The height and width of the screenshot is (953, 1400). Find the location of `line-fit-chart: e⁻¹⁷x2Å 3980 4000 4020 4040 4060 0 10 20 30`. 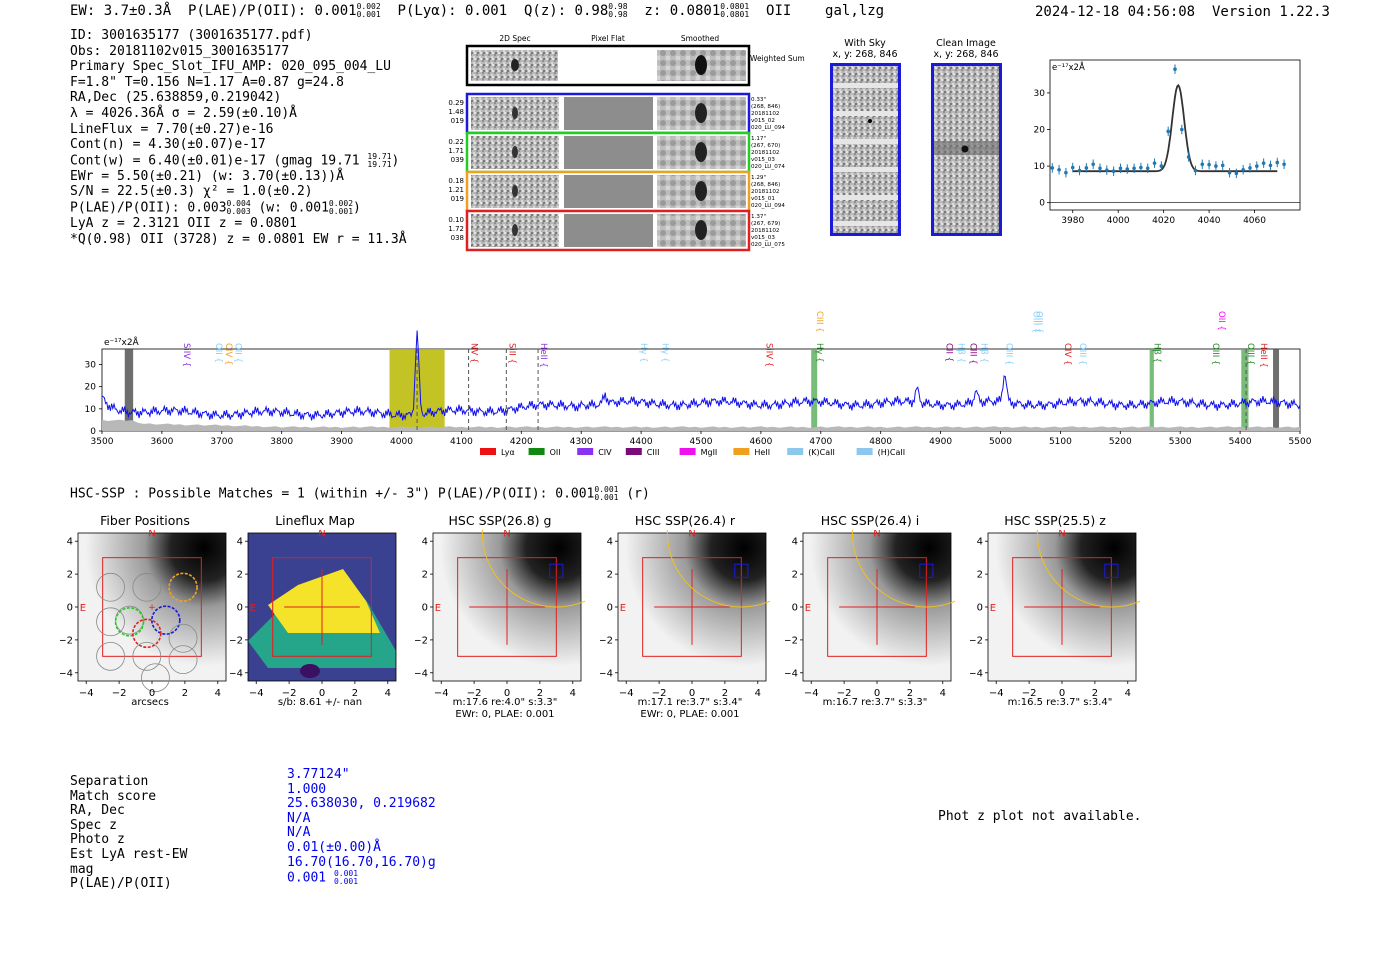

line-fit-chart: e⁻¹⁷x2Å 3980 4000 4020 4040 4060 0 10 20 30 is located at coordinates (1167, 142).